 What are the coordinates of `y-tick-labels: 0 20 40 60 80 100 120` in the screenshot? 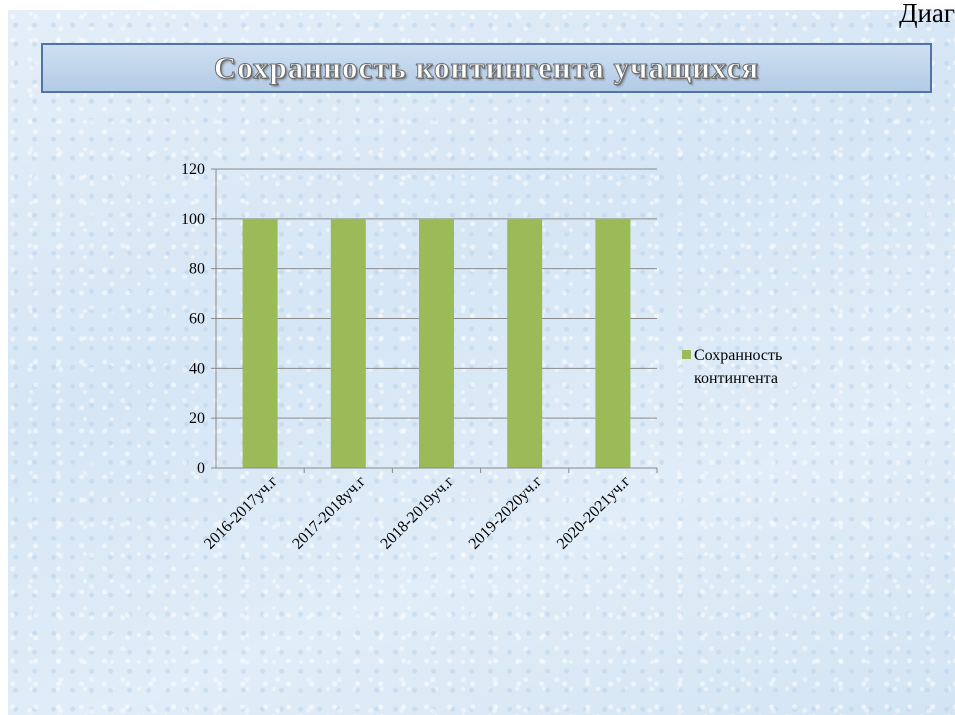 It's located at (193, 319).